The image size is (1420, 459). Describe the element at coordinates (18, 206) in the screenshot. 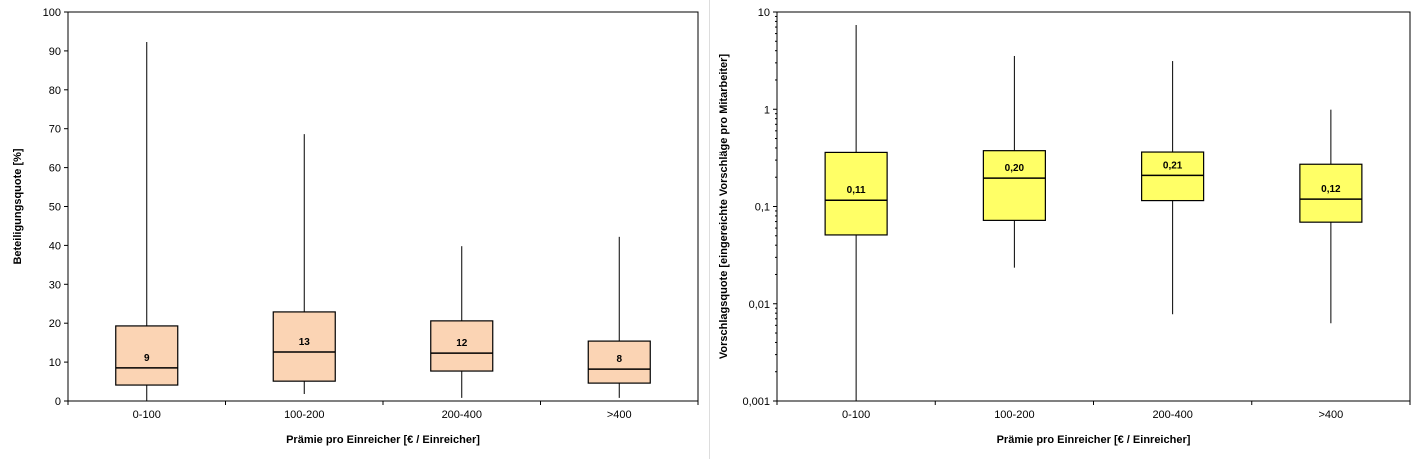

I see `y-axis-title: Beteiligungsquote [%]` at that location.